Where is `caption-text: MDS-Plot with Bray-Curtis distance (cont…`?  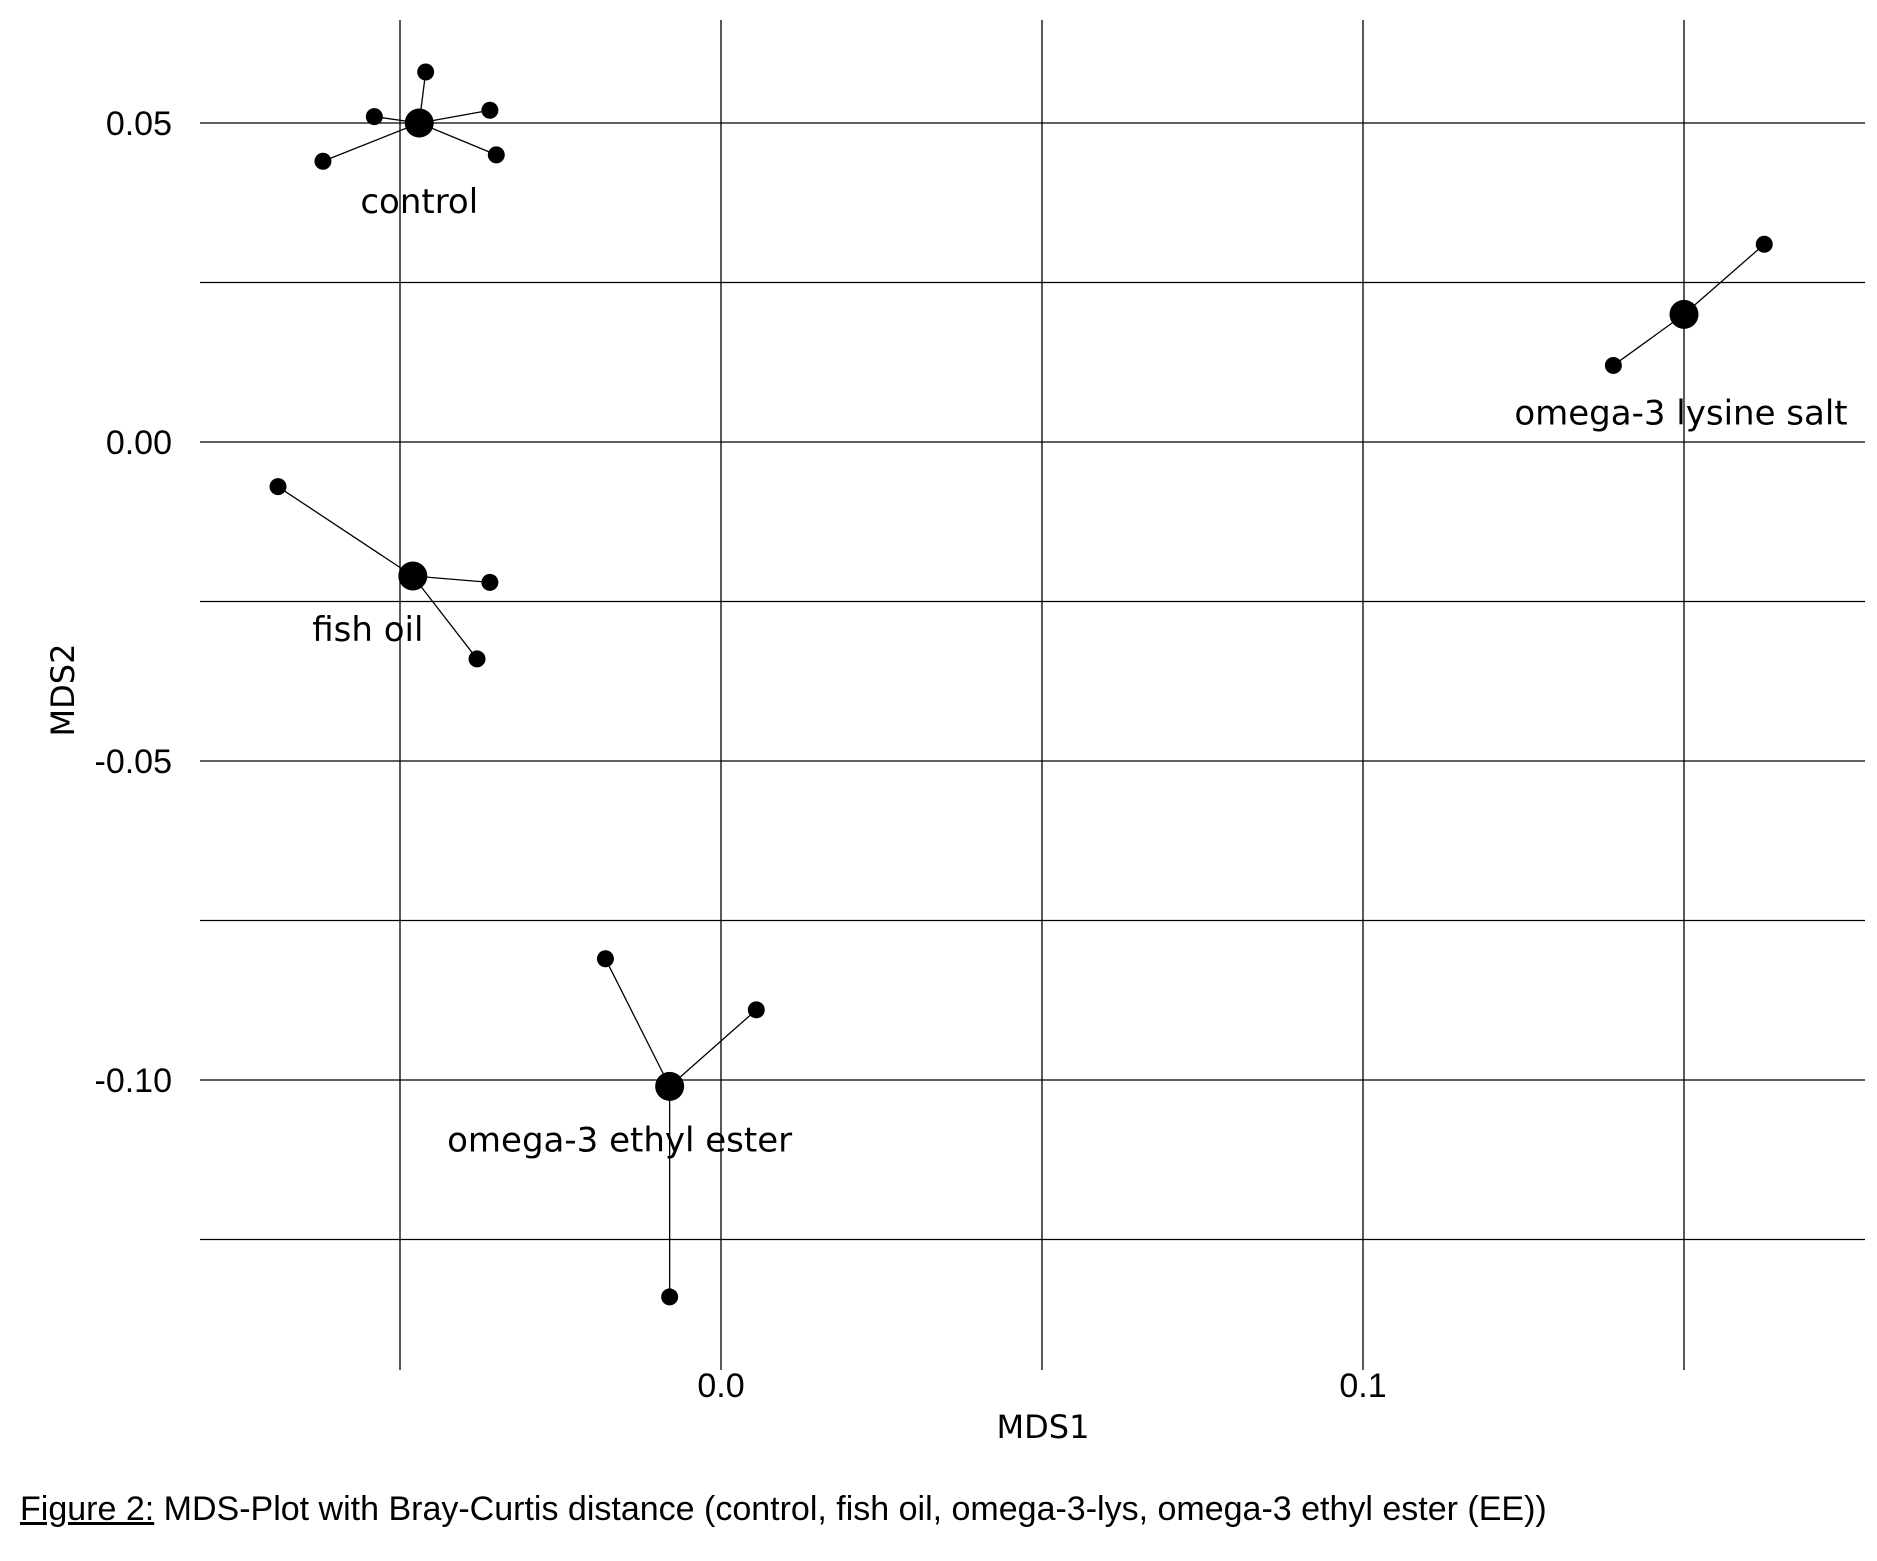
caption-text: MDS-Plot with Bray-Curtis distance (cont… is located at coordinates (850, 1509).